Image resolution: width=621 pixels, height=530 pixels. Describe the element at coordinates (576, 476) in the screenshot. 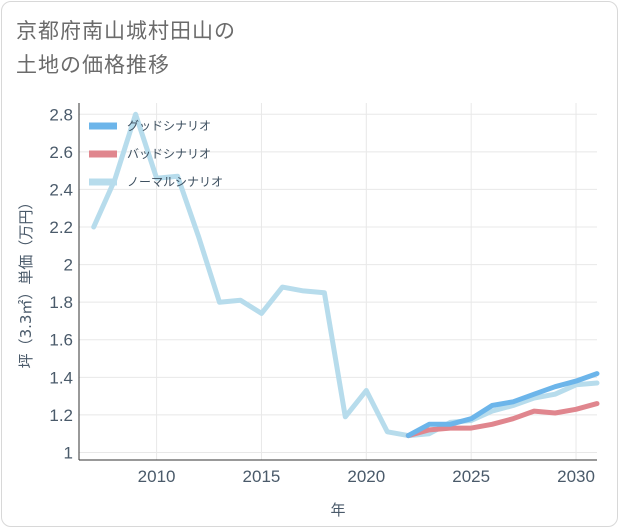

I see `x-tick-label: 2030` at that location.